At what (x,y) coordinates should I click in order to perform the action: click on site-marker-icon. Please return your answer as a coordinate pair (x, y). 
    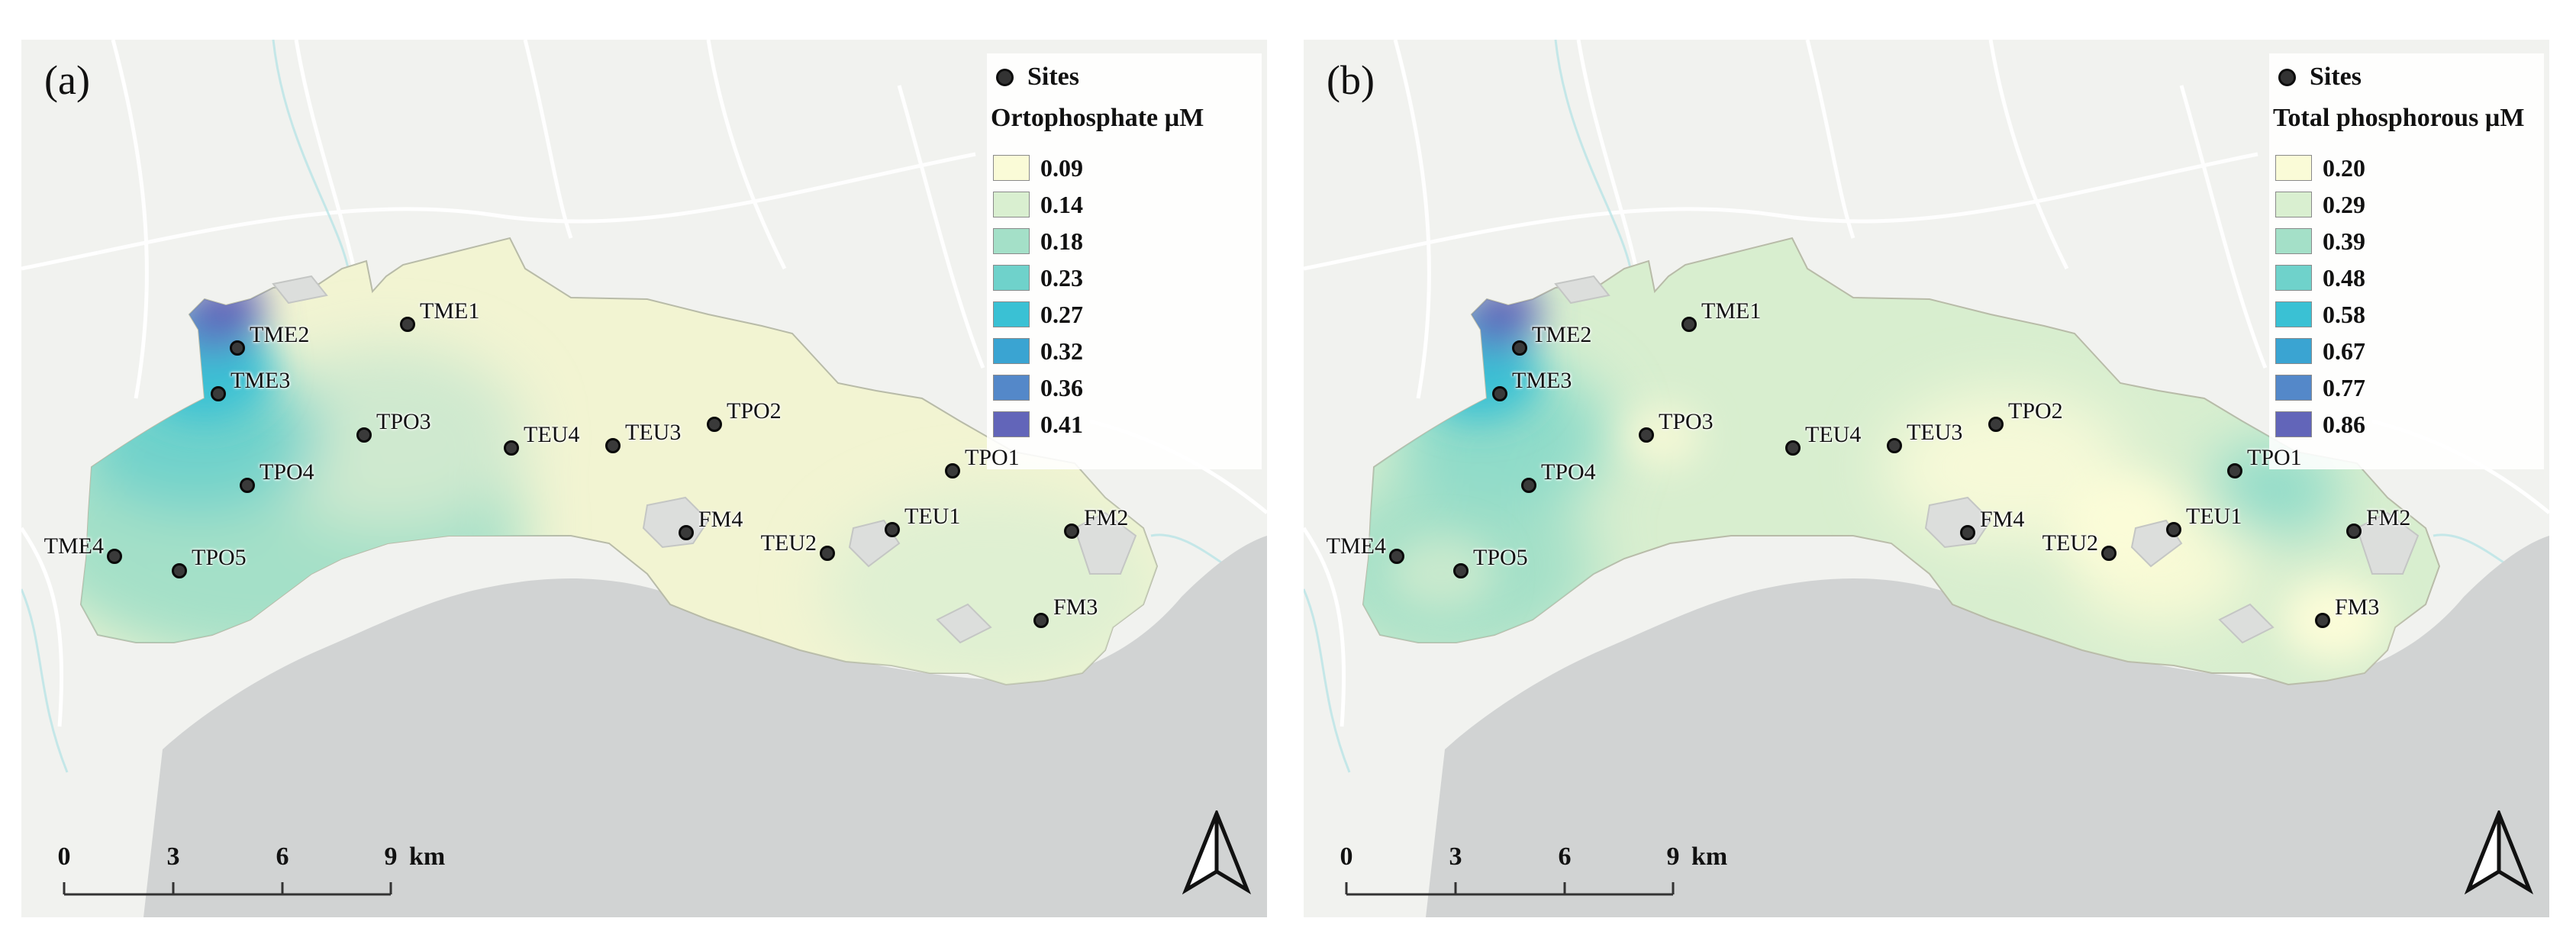
    Looking at the image, I should click on (2287, 77).